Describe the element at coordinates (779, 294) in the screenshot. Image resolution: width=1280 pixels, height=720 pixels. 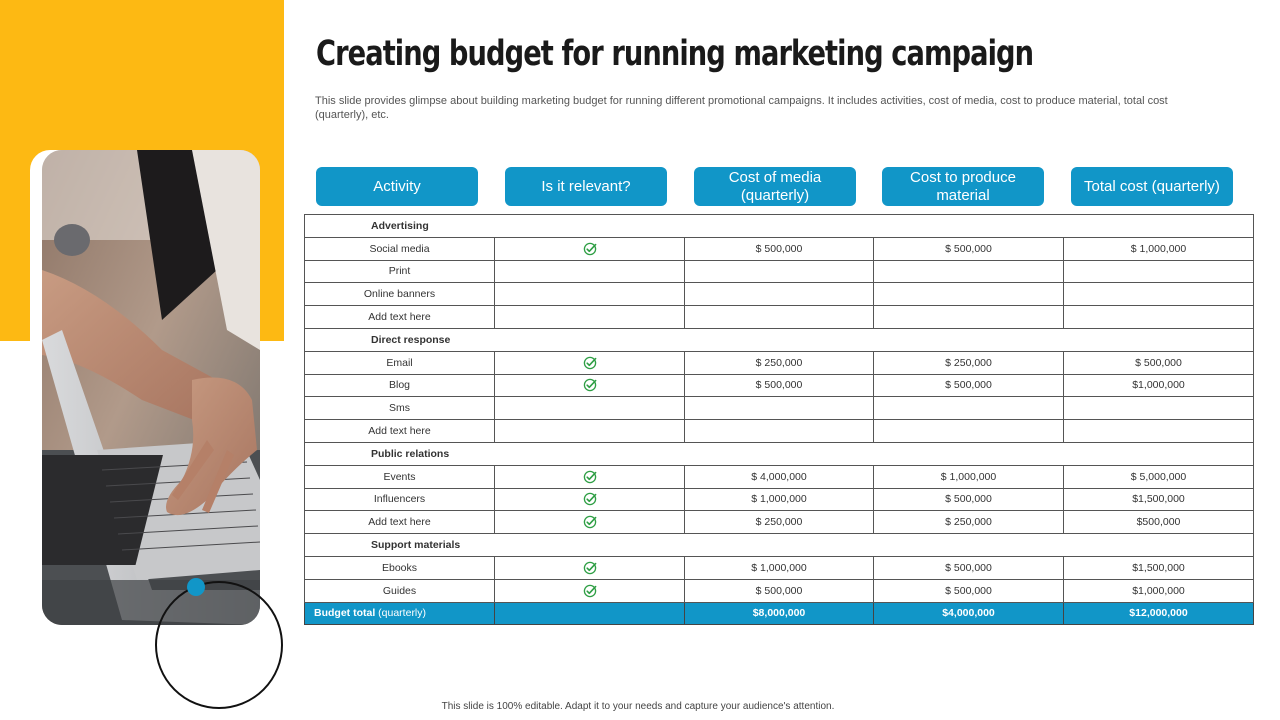
I see `table-row: Online banners` at that location.